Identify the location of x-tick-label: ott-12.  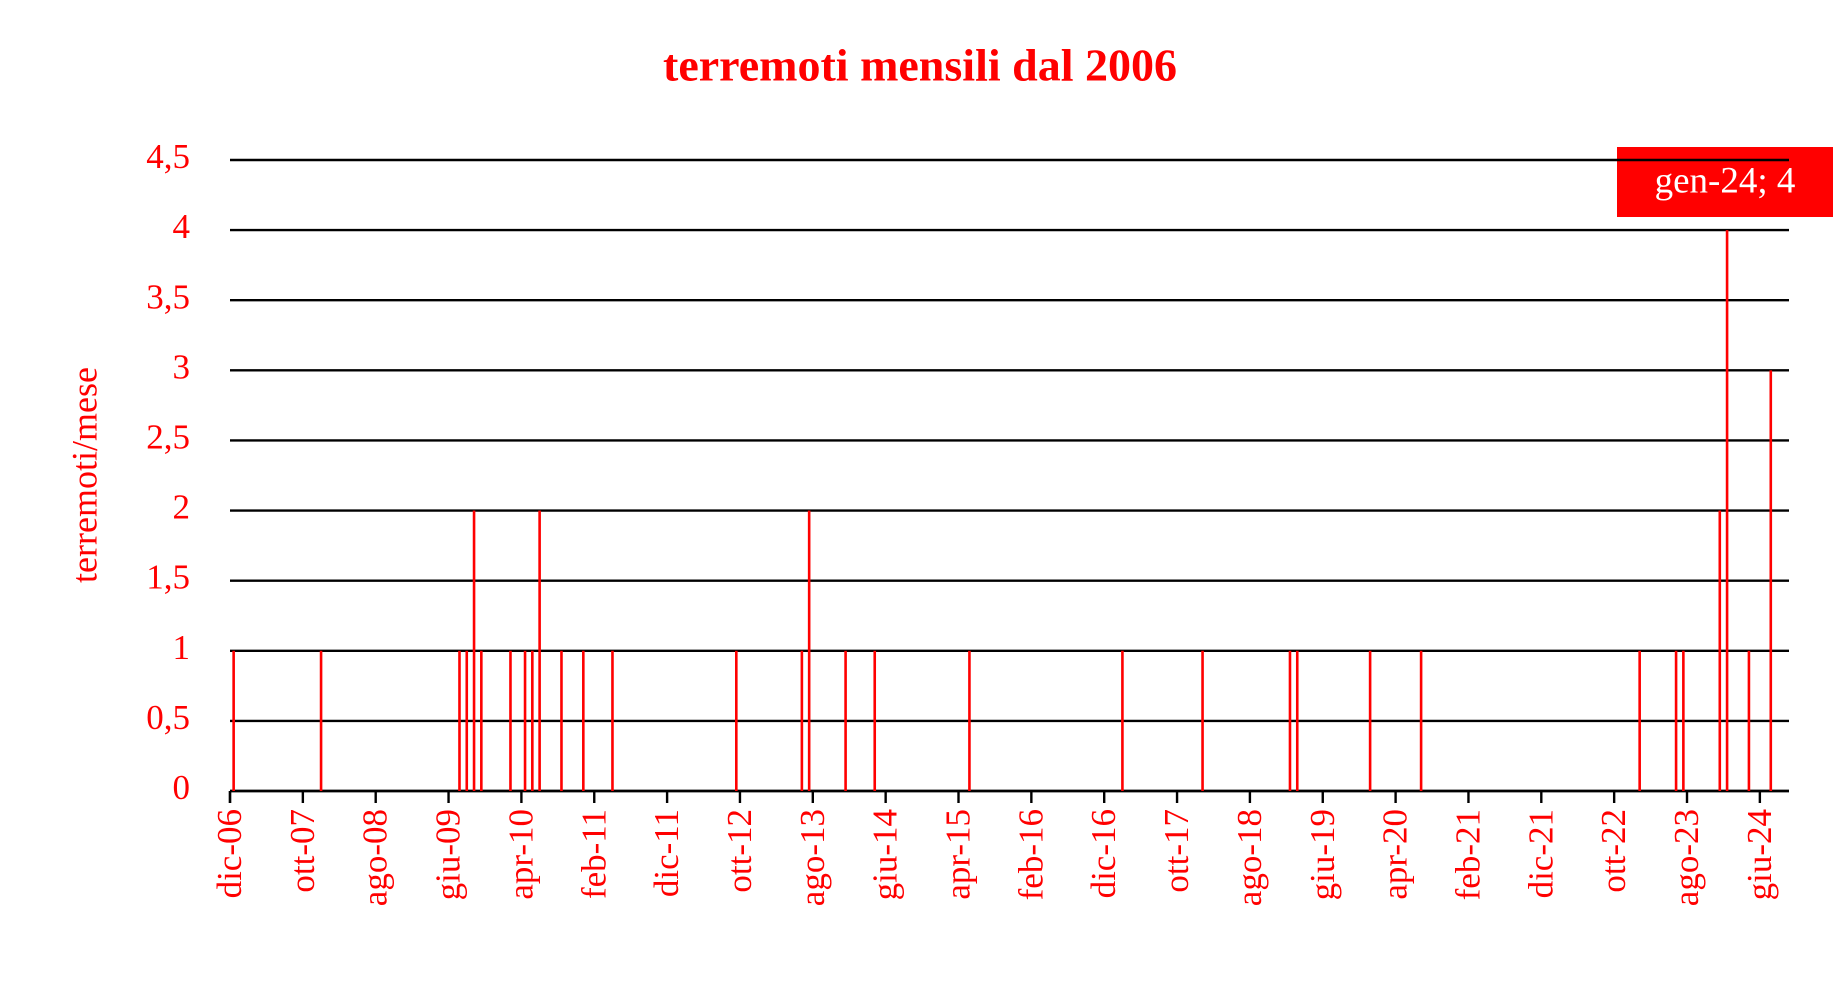
(739, 851).